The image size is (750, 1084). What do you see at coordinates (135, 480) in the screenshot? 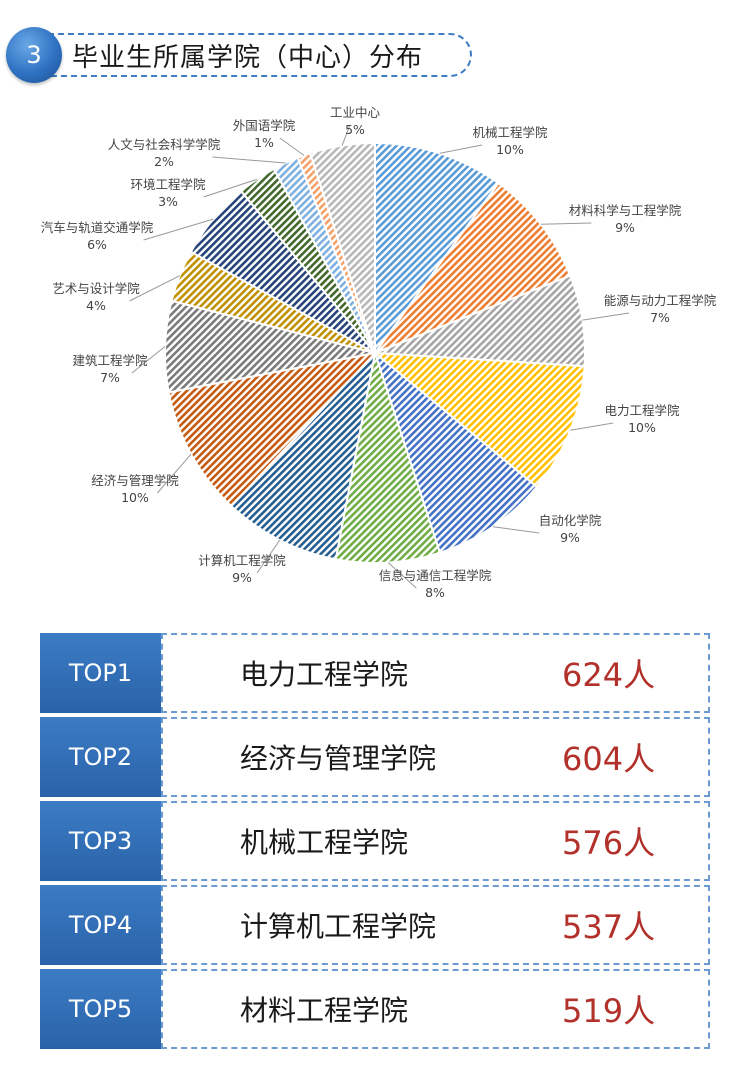
I see `slice-label: 经济与管理学院` at bounding box center [135, 480].